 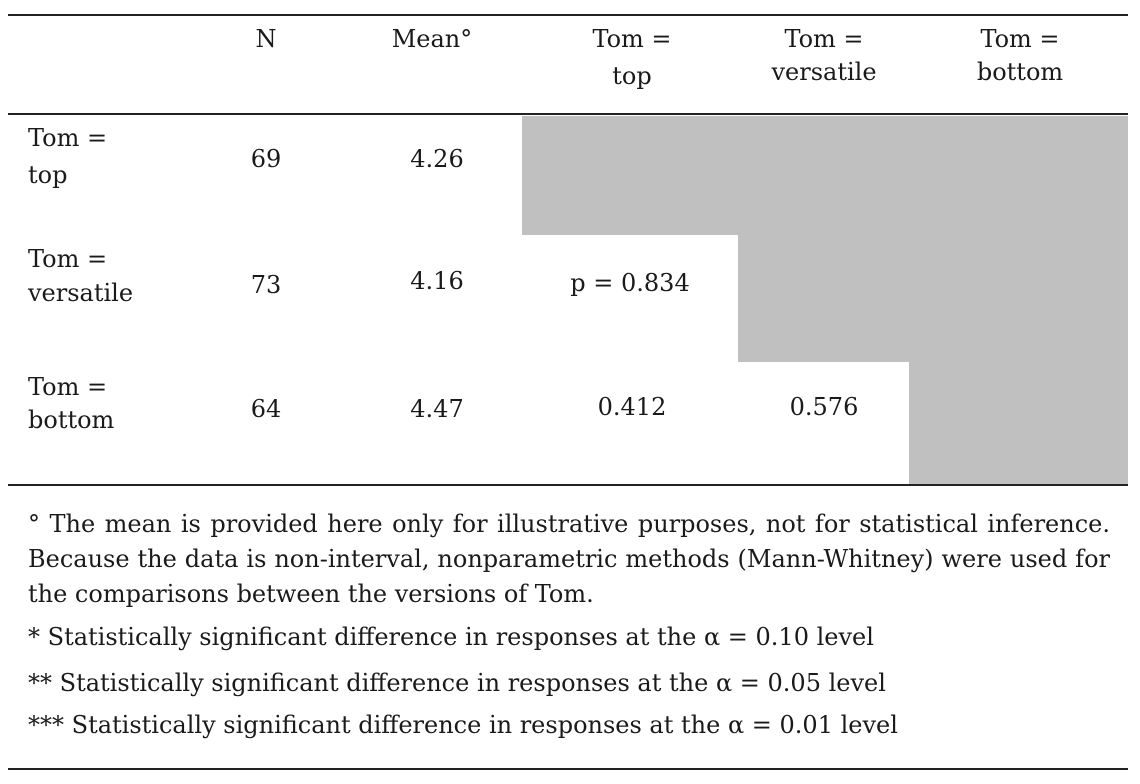 I want to click on header-tom-versatile-line1: Tom =, so click(x=824, y=39).